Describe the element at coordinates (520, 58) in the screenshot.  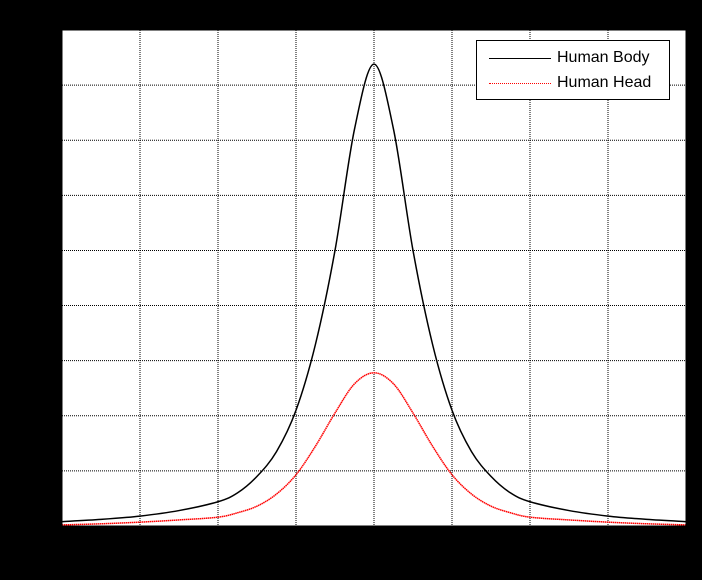
I see `legend-swatch-solid-line-icon` at that location.